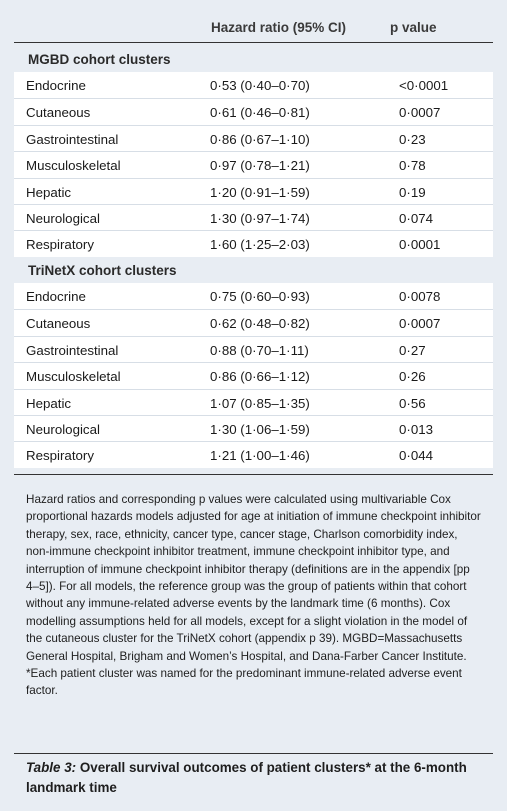 This screenshot has height=811, width=507. Describe the element at coordinates (259, 350) in the screenshot. I see `hazard-ratio-value: 0·88 (0·70–1·11)` at that location.